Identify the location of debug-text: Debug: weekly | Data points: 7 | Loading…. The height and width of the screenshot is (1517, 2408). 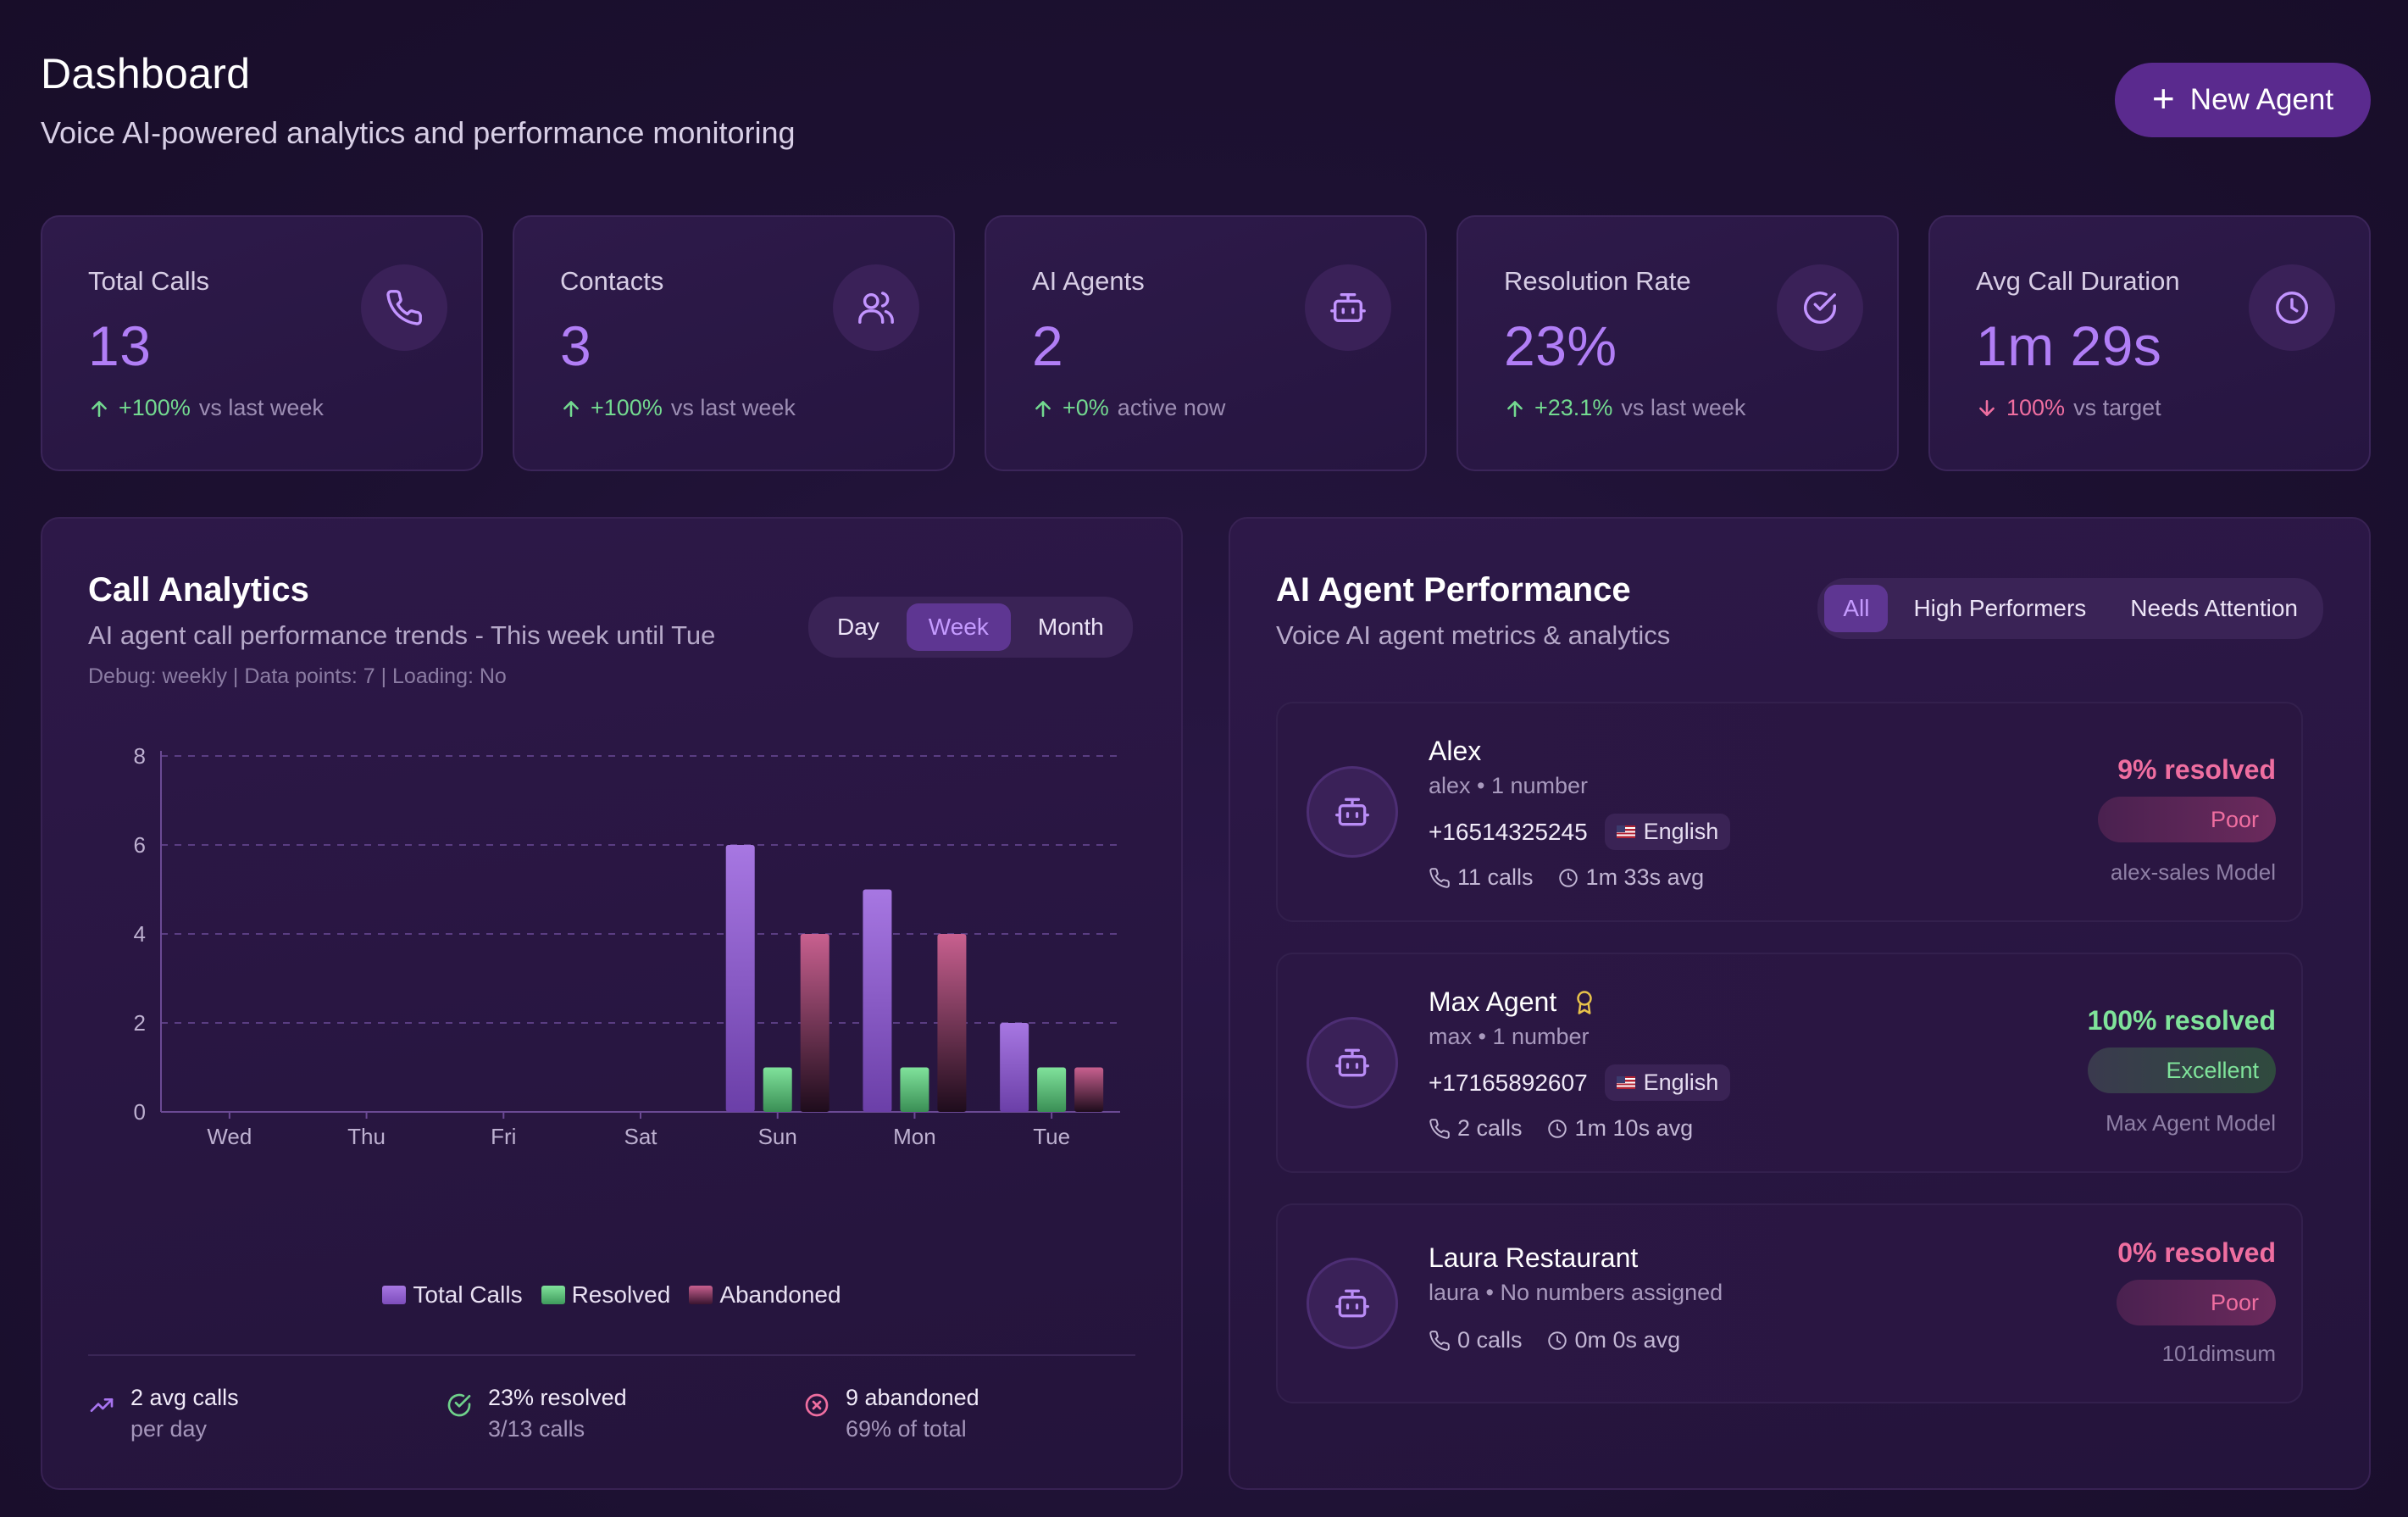
(297, 676).